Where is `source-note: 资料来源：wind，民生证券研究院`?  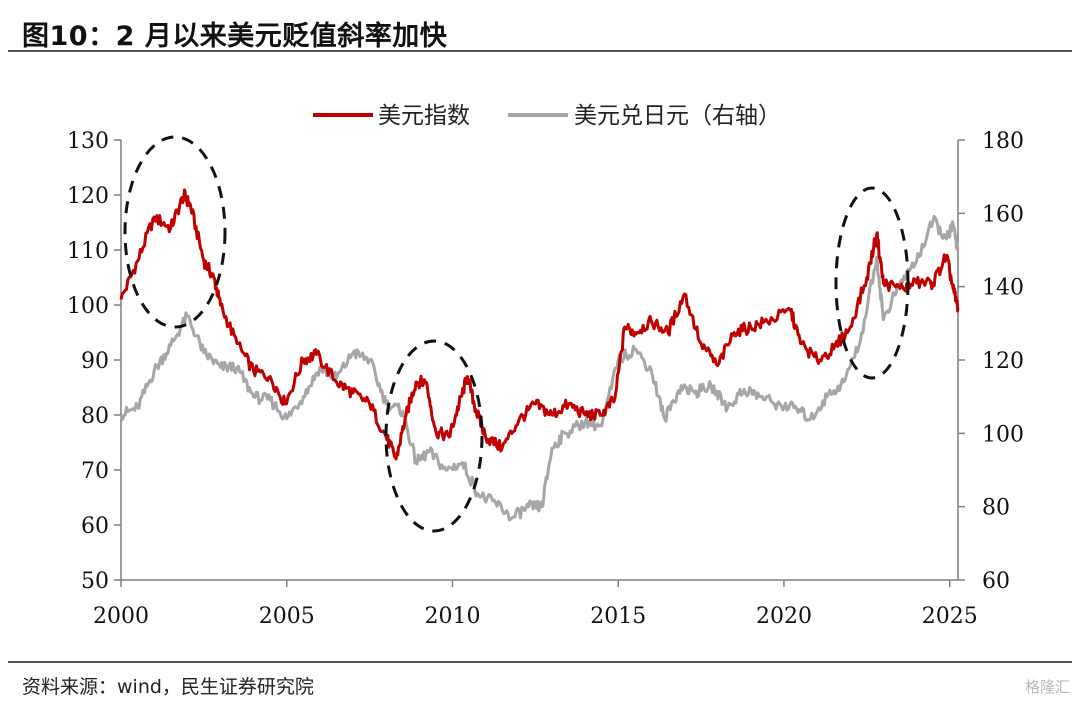 source-note: 资料来源：wind，民生证券研究院 is located at coordinates (168, 687).